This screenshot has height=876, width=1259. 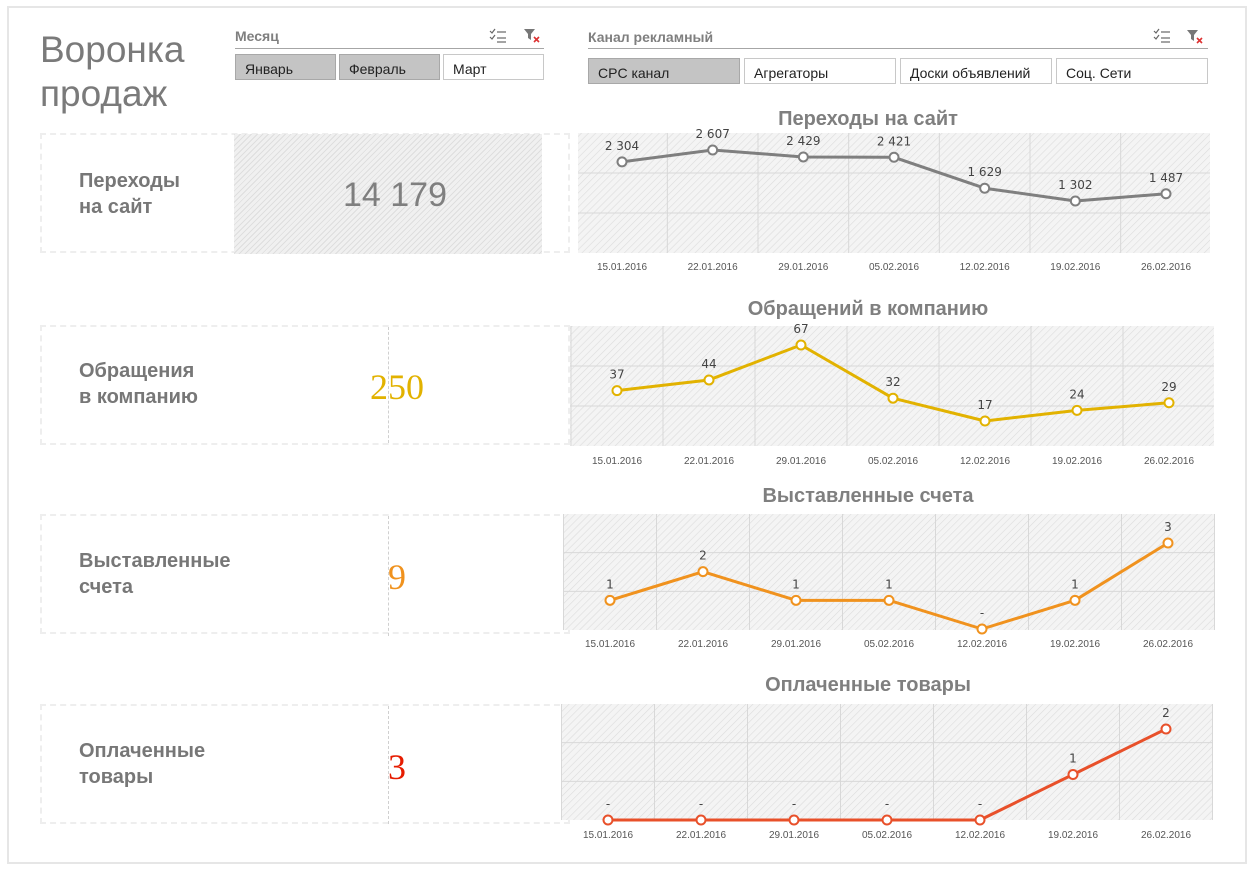 What do you see at coordinates (984, 405) in the screenshot?
I see `data-label: 17` at bounding box center [984, 405].